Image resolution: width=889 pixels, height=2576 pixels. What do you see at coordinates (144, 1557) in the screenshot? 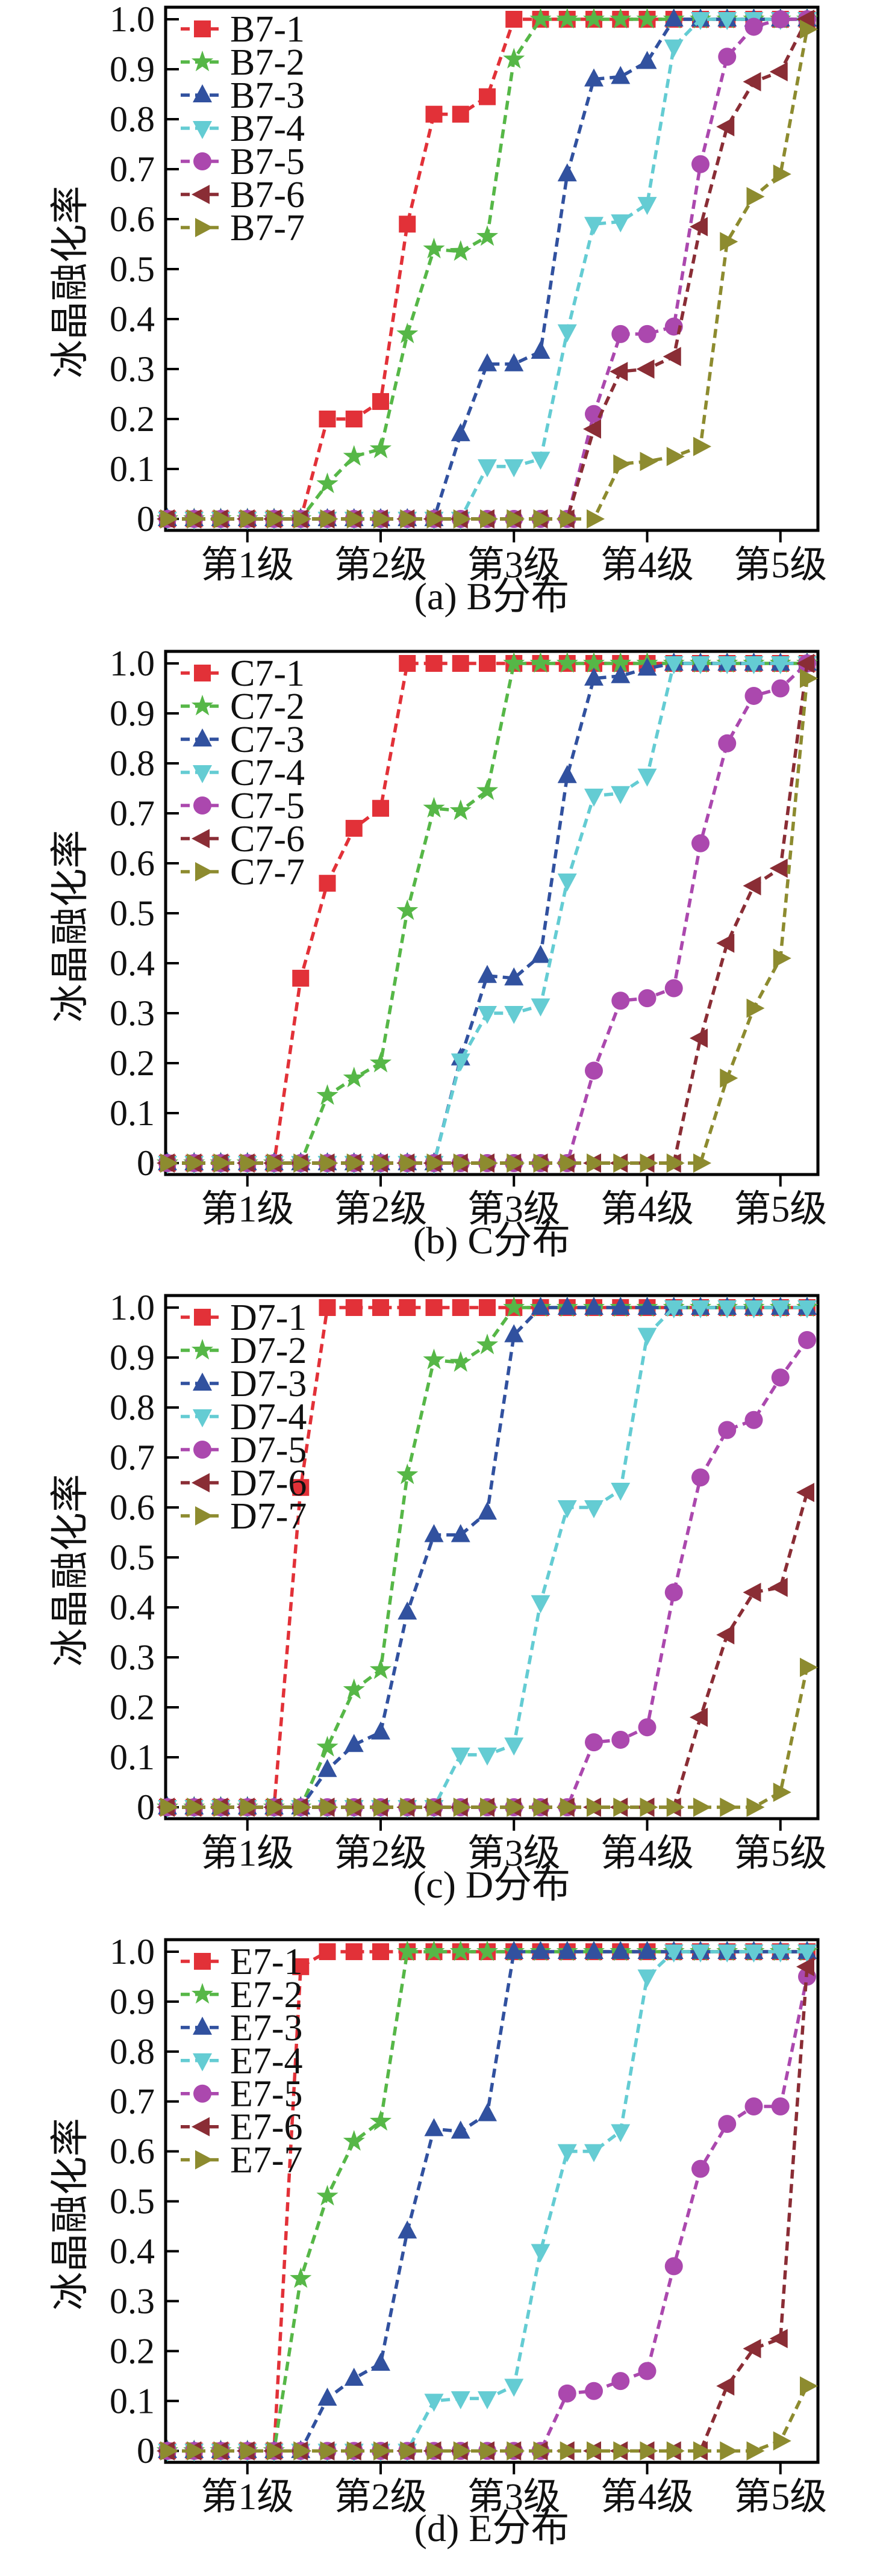
I see `y-axis: 0 0.1 0.2 0.3 0.4 0.5 0.6 0.7 0.8 0.9 1.0` at bounding box center [144, 1557].